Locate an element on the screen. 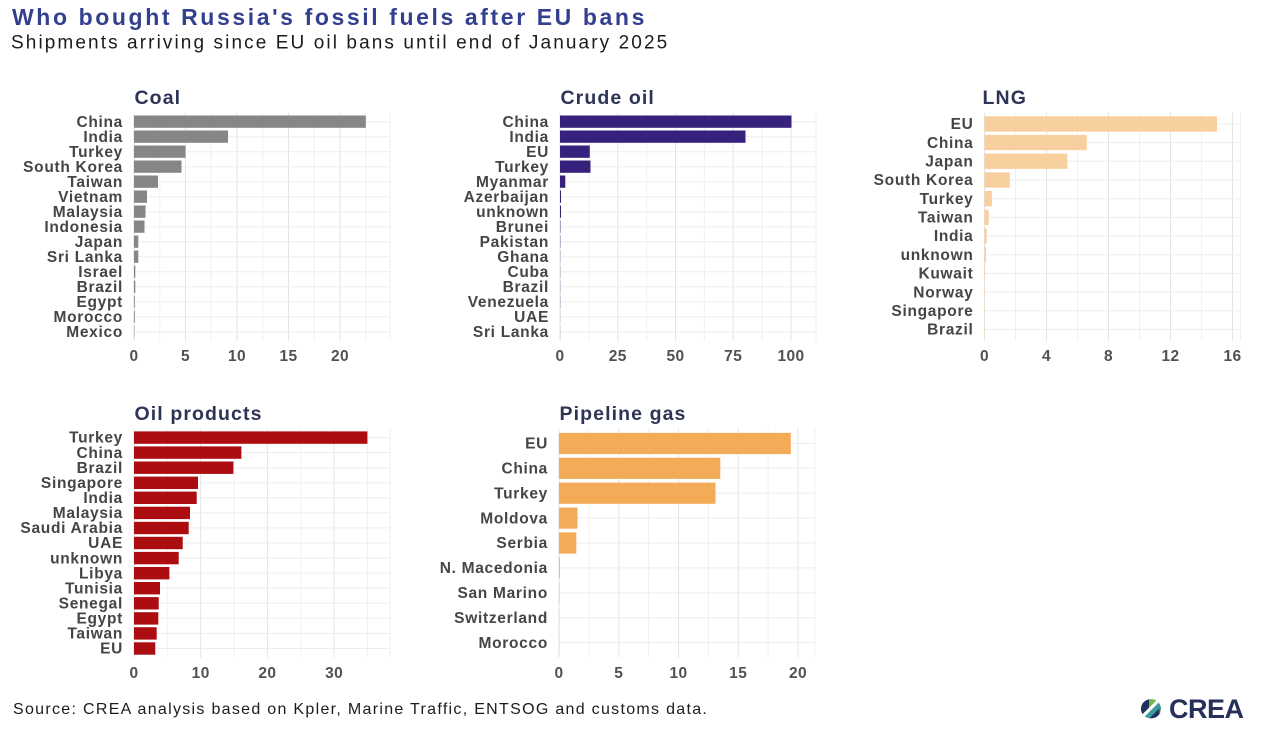  svg-text: Cuba is located at coordinates (528, 272).